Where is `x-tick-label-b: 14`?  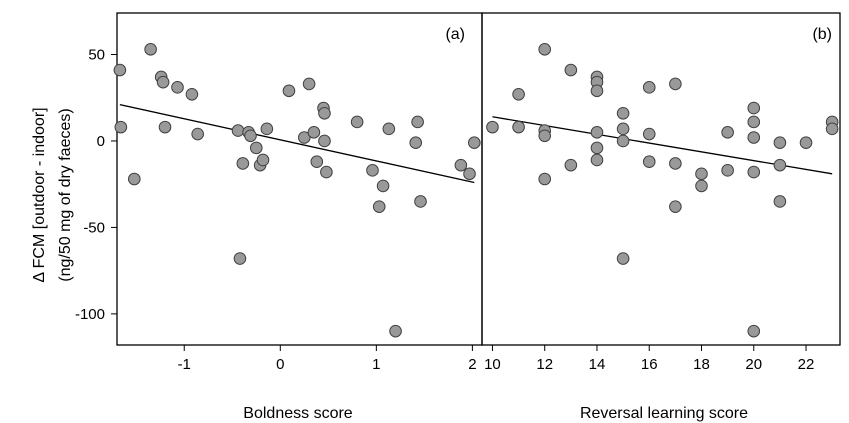
x-tick-label-b: 14 is located at coordinates (597, 364).